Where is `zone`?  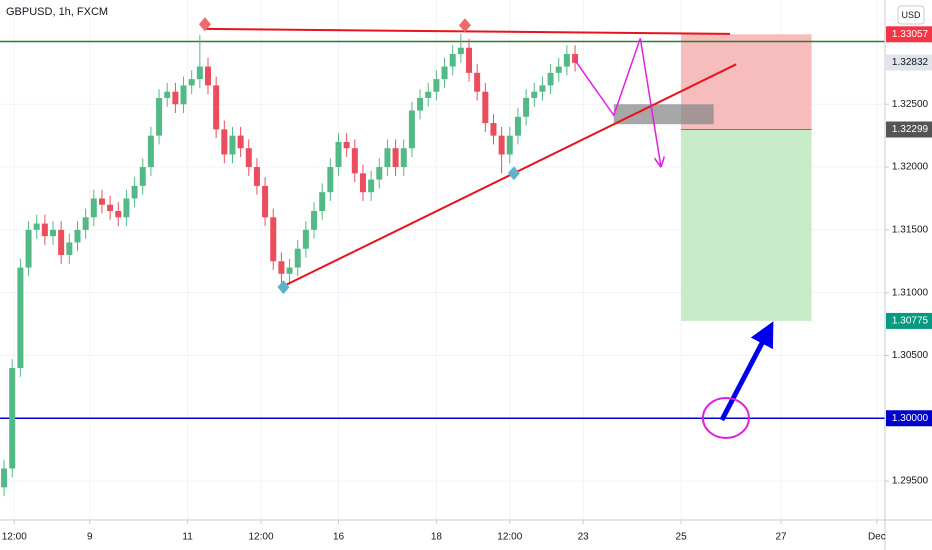
zone is located at coordinates (663, 114).